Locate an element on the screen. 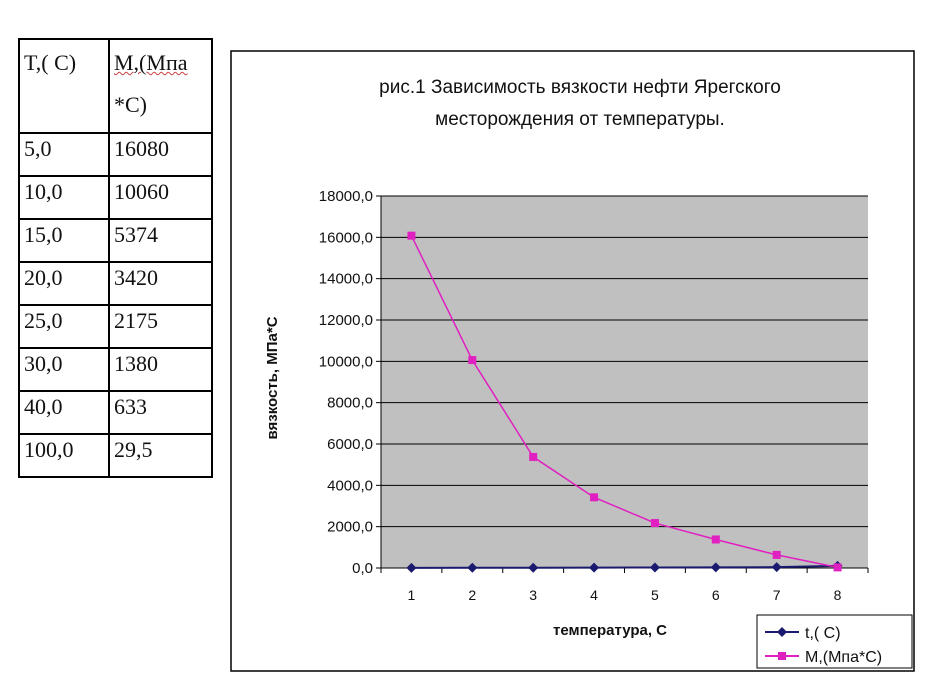  cell-viscosity: 10060 is located at coordinates (160, 197).